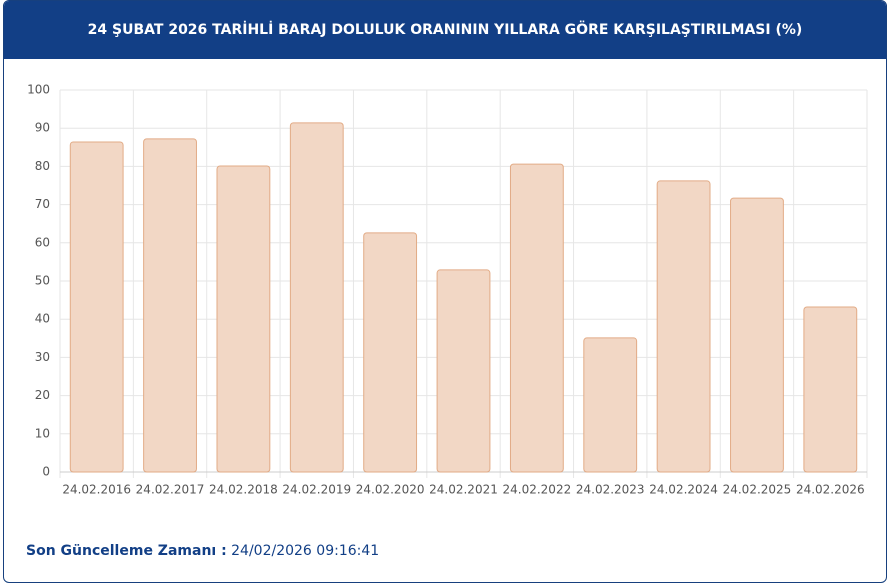 The image size is (892, 587). Describe the element at coordinates (42, 319) in the screenshot. I see `y-tick-label: 40` at that location.